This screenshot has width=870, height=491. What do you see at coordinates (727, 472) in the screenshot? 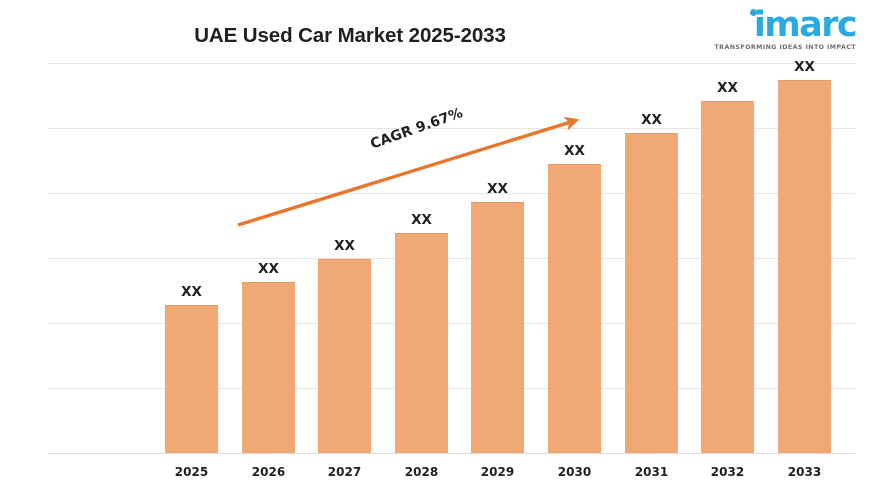
I see `x-tick-2032: 2032` at bounding box center [727, 472].